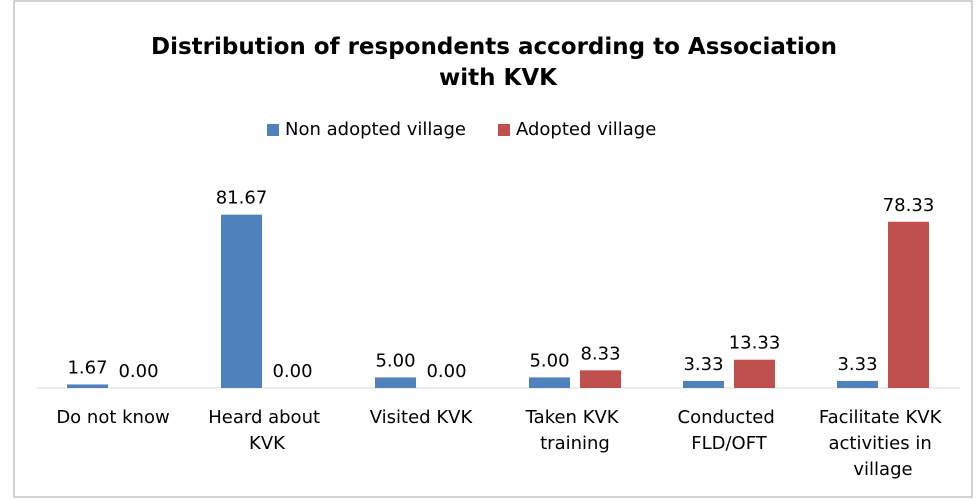 This screenshot has height=499, width=976. I want to click on legend-label: Adopted village, so click(586, 129).